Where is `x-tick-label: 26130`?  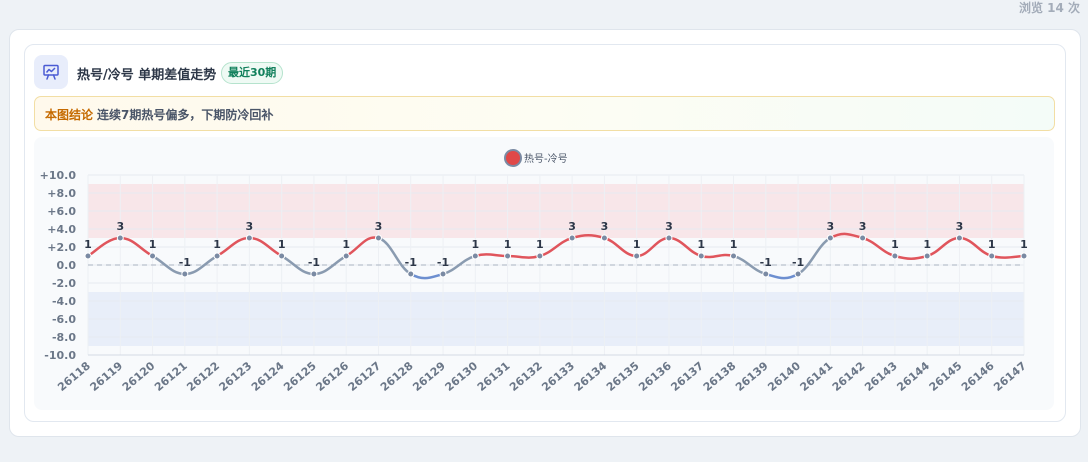
x-tick-label: 26130 is located at coordinates (462, 376).